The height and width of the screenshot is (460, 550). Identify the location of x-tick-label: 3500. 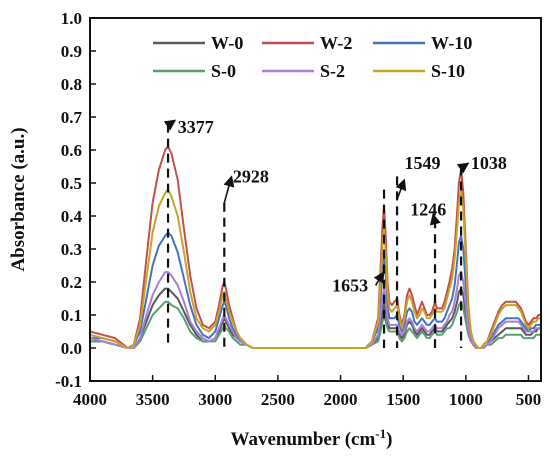
(153, 399).